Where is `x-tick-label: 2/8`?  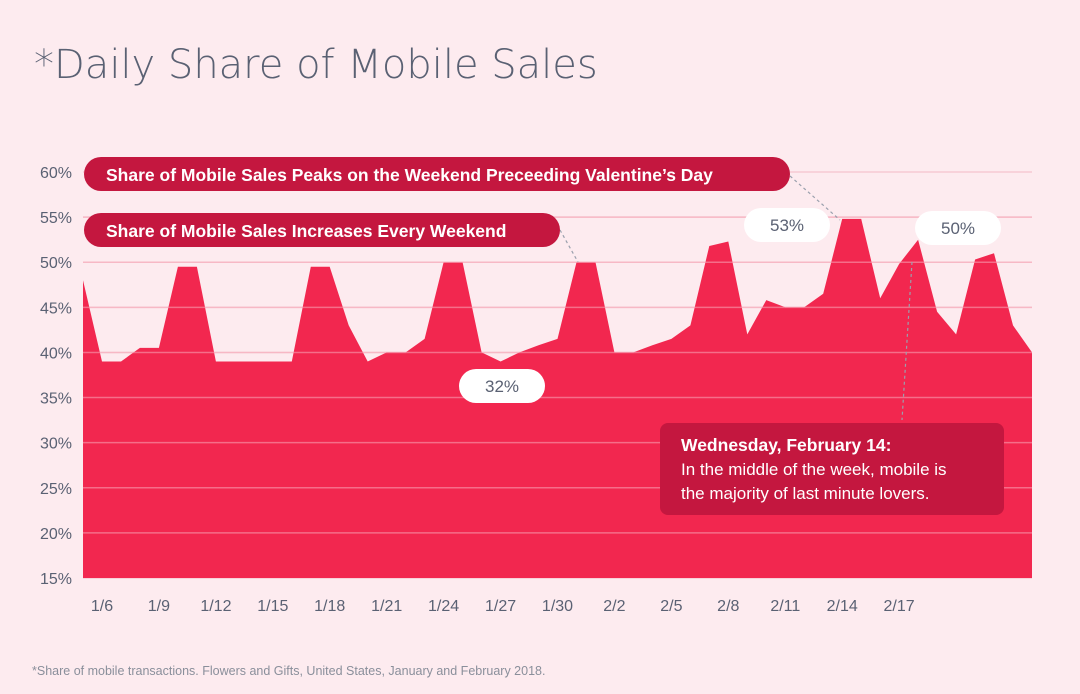
x-tick-label: 2/8 is located at coordinates (728, 606).